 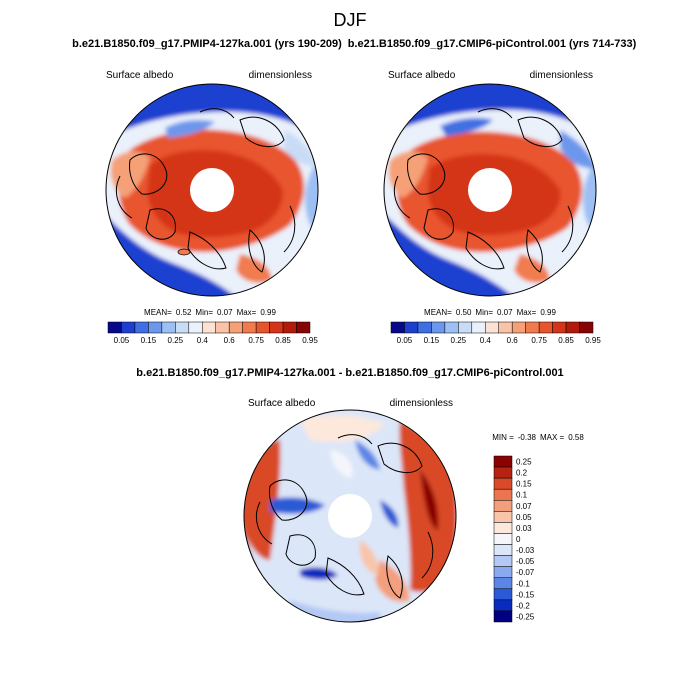 What do you see at coordinates (593, 340) in the screenshot?
I see `colorbar-picontrol-tick-label: 0.95` at bounding box center [593, 340].